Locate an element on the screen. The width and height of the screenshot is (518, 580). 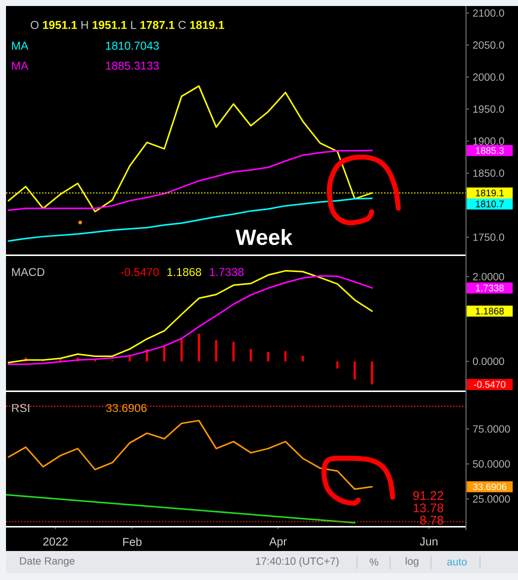
annotation: 91.22 is located at coordinates (428, 495).